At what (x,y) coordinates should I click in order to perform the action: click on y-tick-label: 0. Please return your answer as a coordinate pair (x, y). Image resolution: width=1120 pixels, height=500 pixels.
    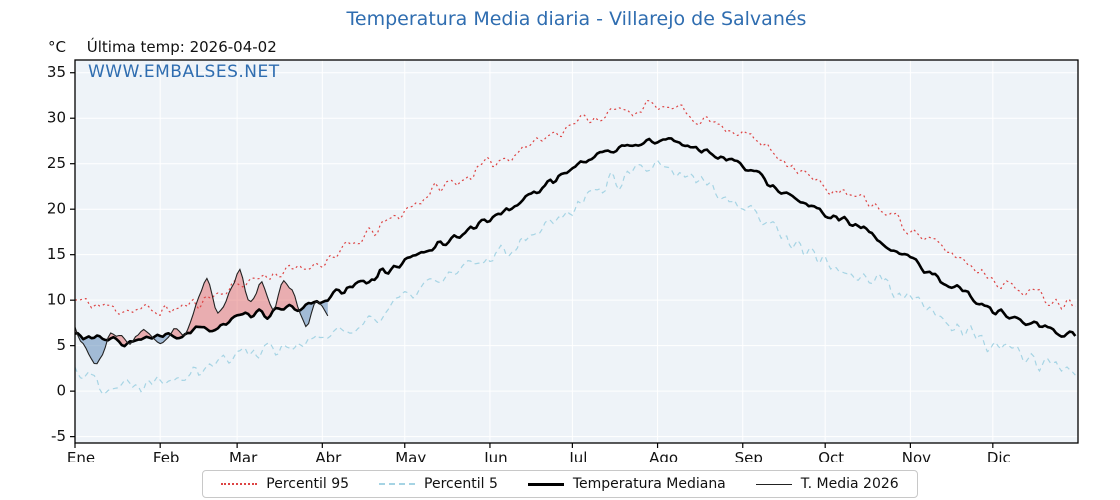
    Looking at the image, I should click on (61, 391).